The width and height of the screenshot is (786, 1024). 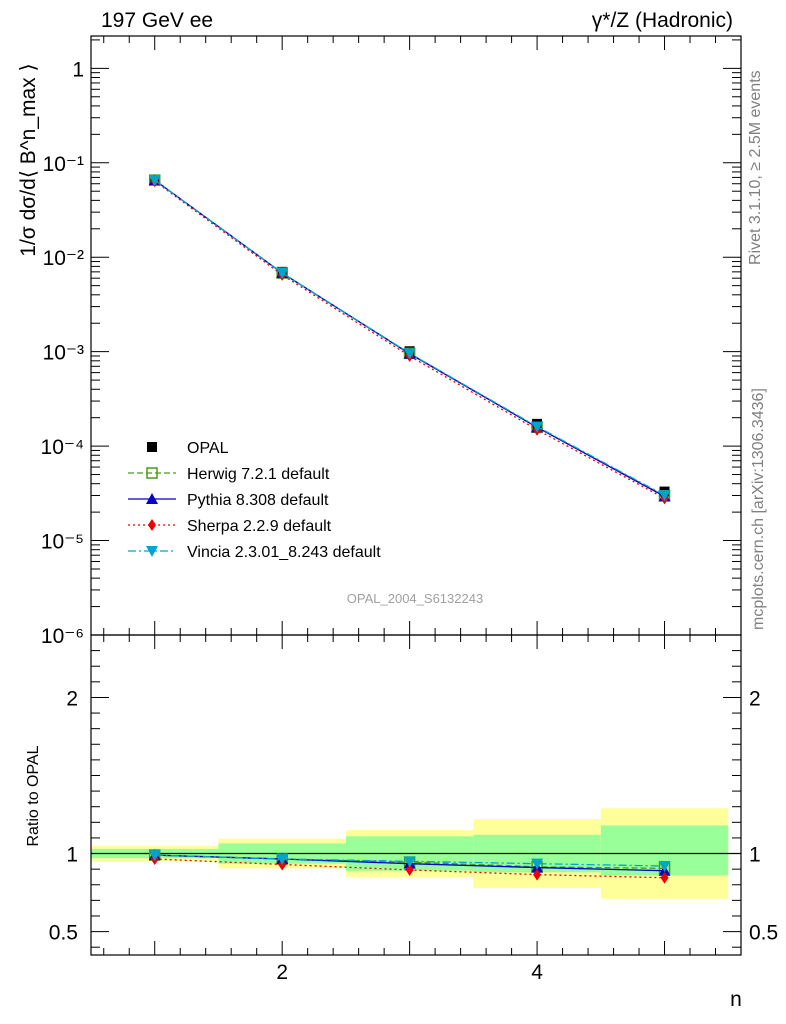 What do you see at coordinates (284, 552) in the screenshot?
I see `legend-entry: Vincia 2.3.01_8.243 default` at bounding box center [284, 552].